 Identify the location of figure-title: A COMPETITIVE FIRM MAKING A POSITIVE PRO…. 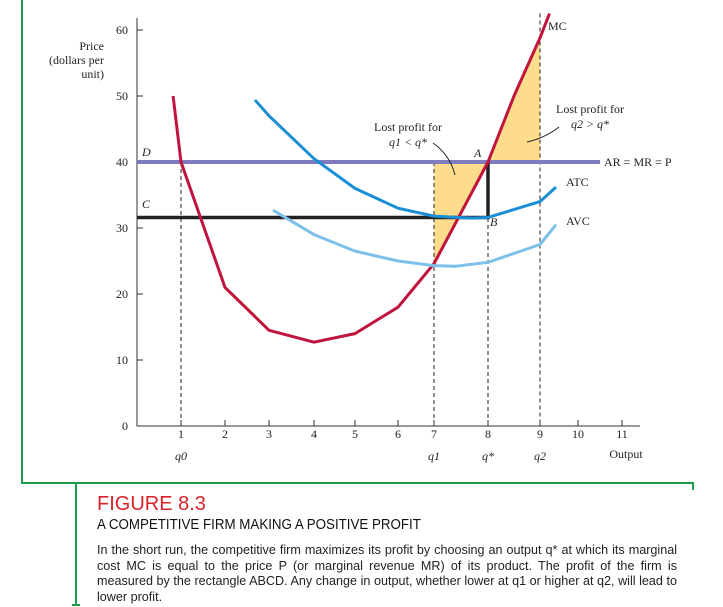
(259, 525).